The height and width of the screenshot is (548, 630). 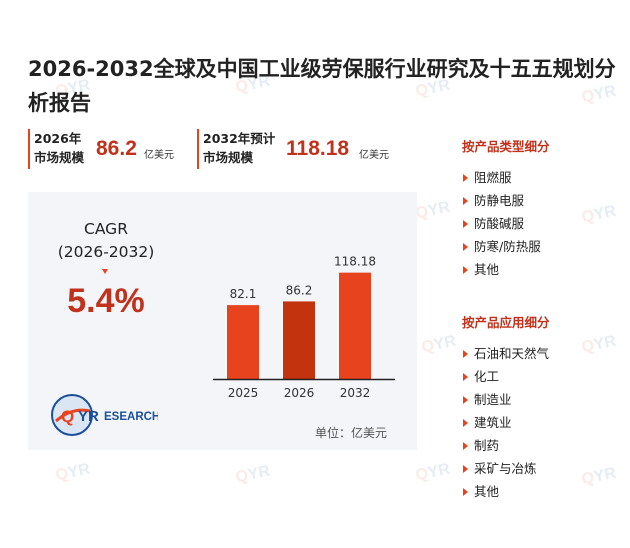 I want to click on cagr-label-line1: CAGR, so click(x=106, y=229).